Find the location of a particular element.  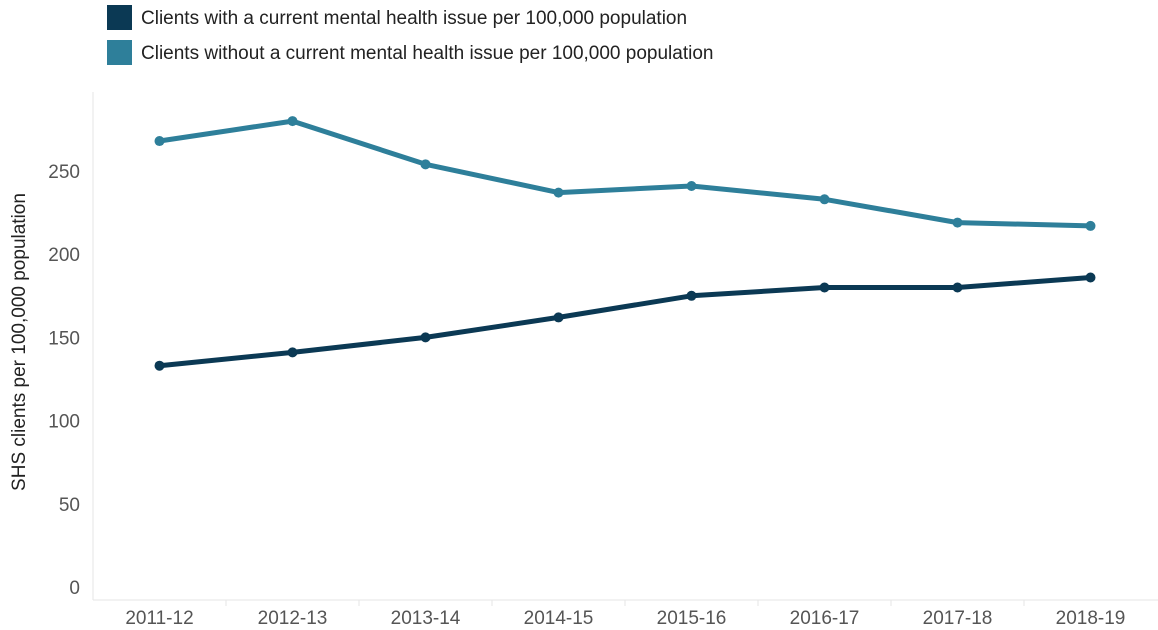

y-axis-title: SHS clients per 100,000 population is located at coordinates (19, 342).